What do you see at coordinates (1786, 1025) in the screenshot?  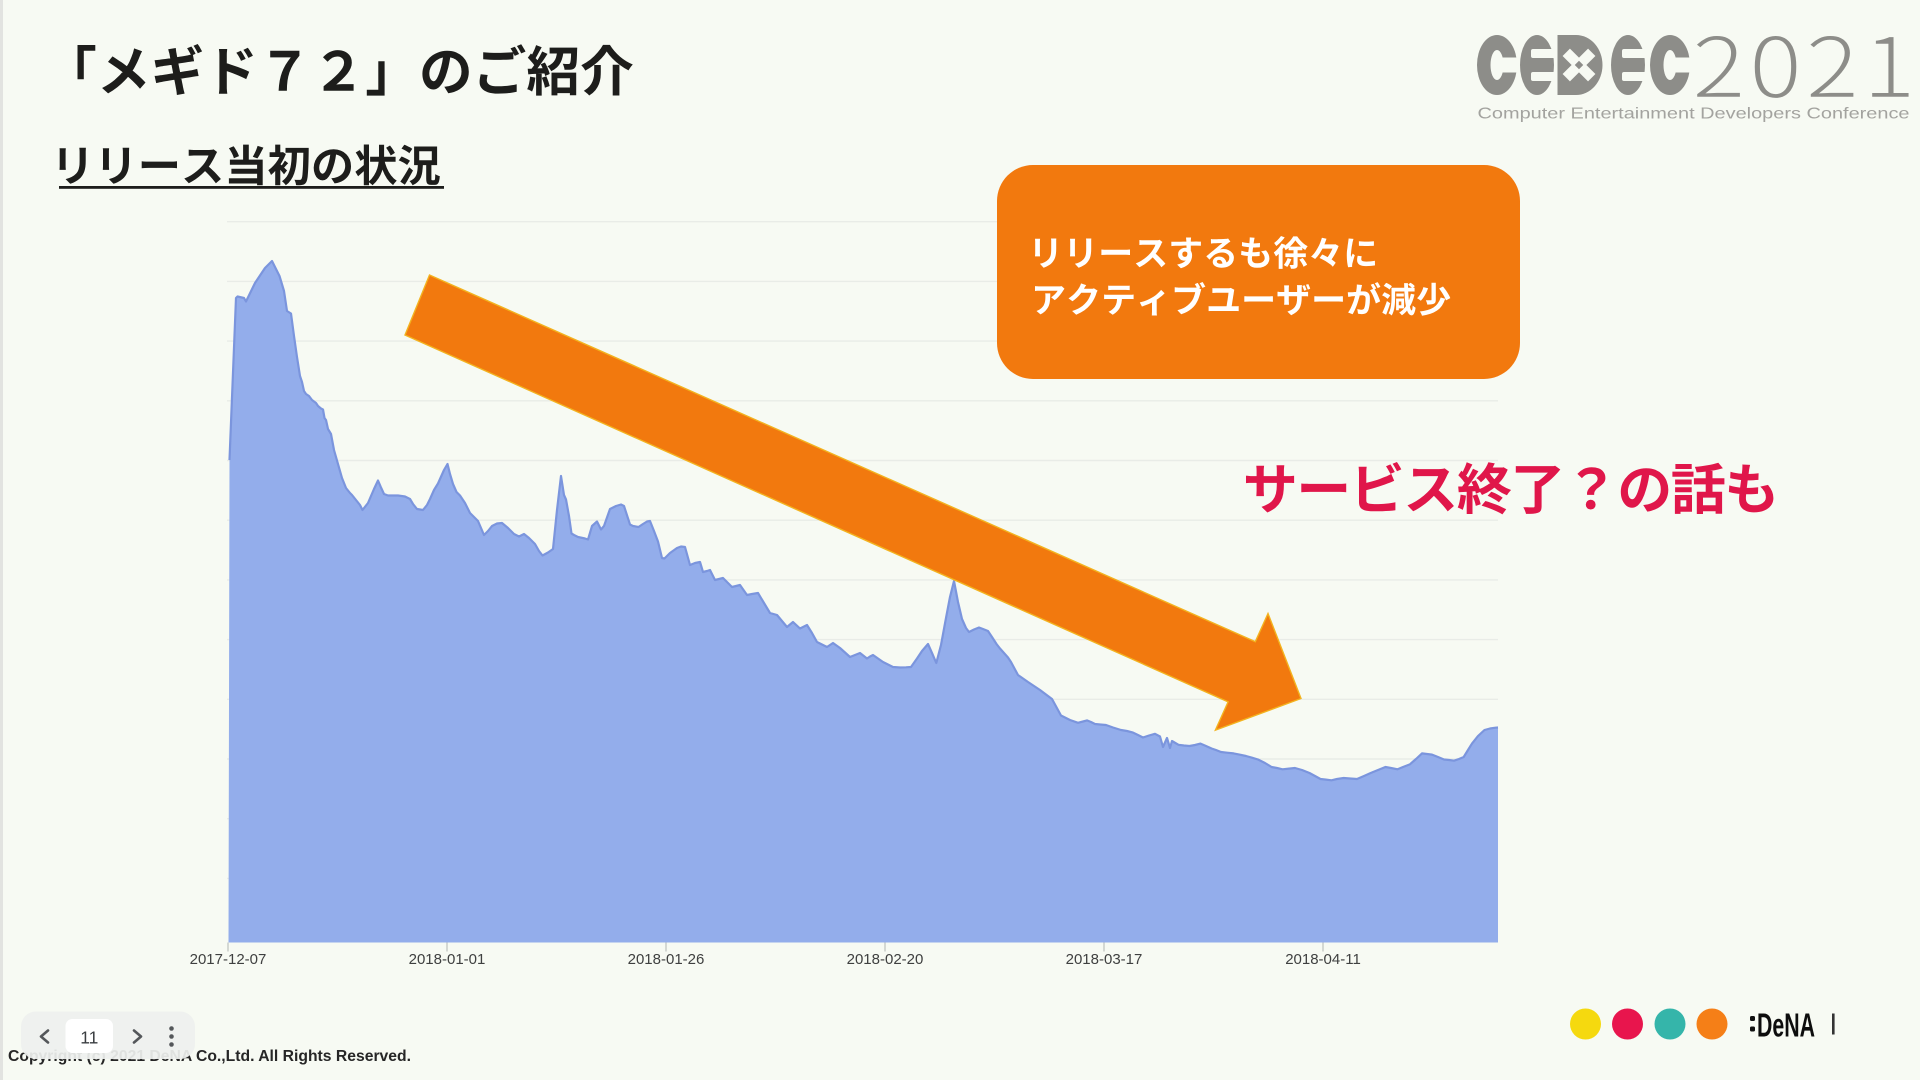 I see `svg-text: DeNA` at bounding box center [1786, 1025].